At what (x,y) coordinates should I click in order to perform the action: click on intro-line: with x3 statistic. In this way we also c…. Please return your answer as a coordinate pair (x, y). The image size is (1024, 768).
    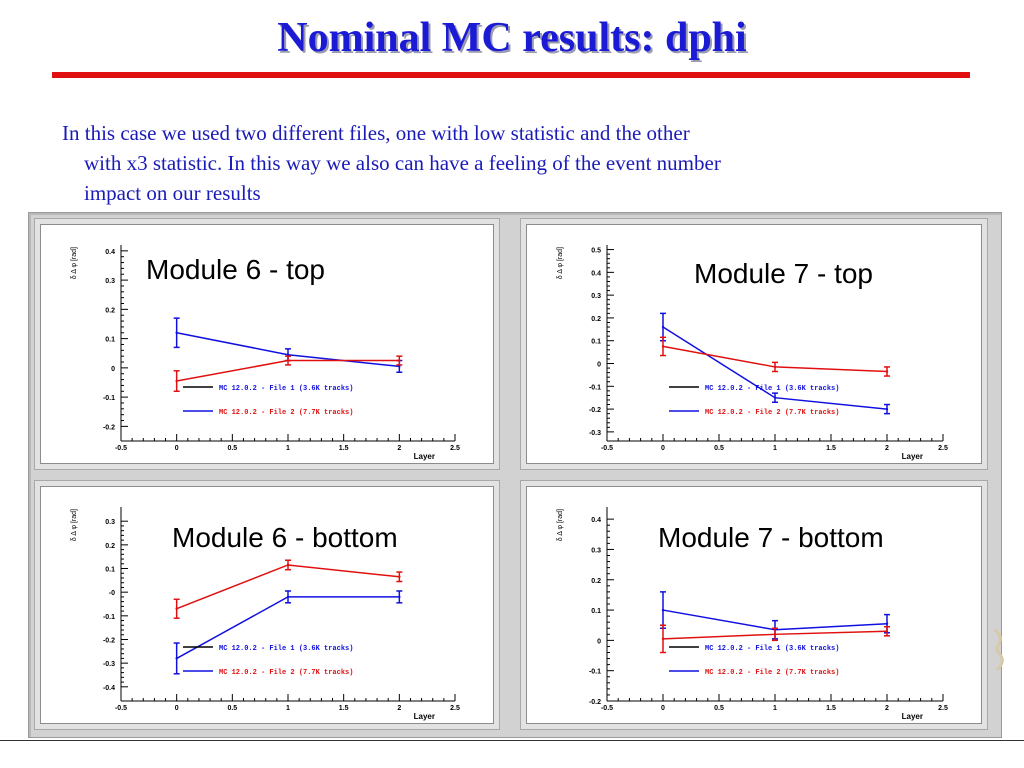
    Looking at the image, I should click on (402, 163).